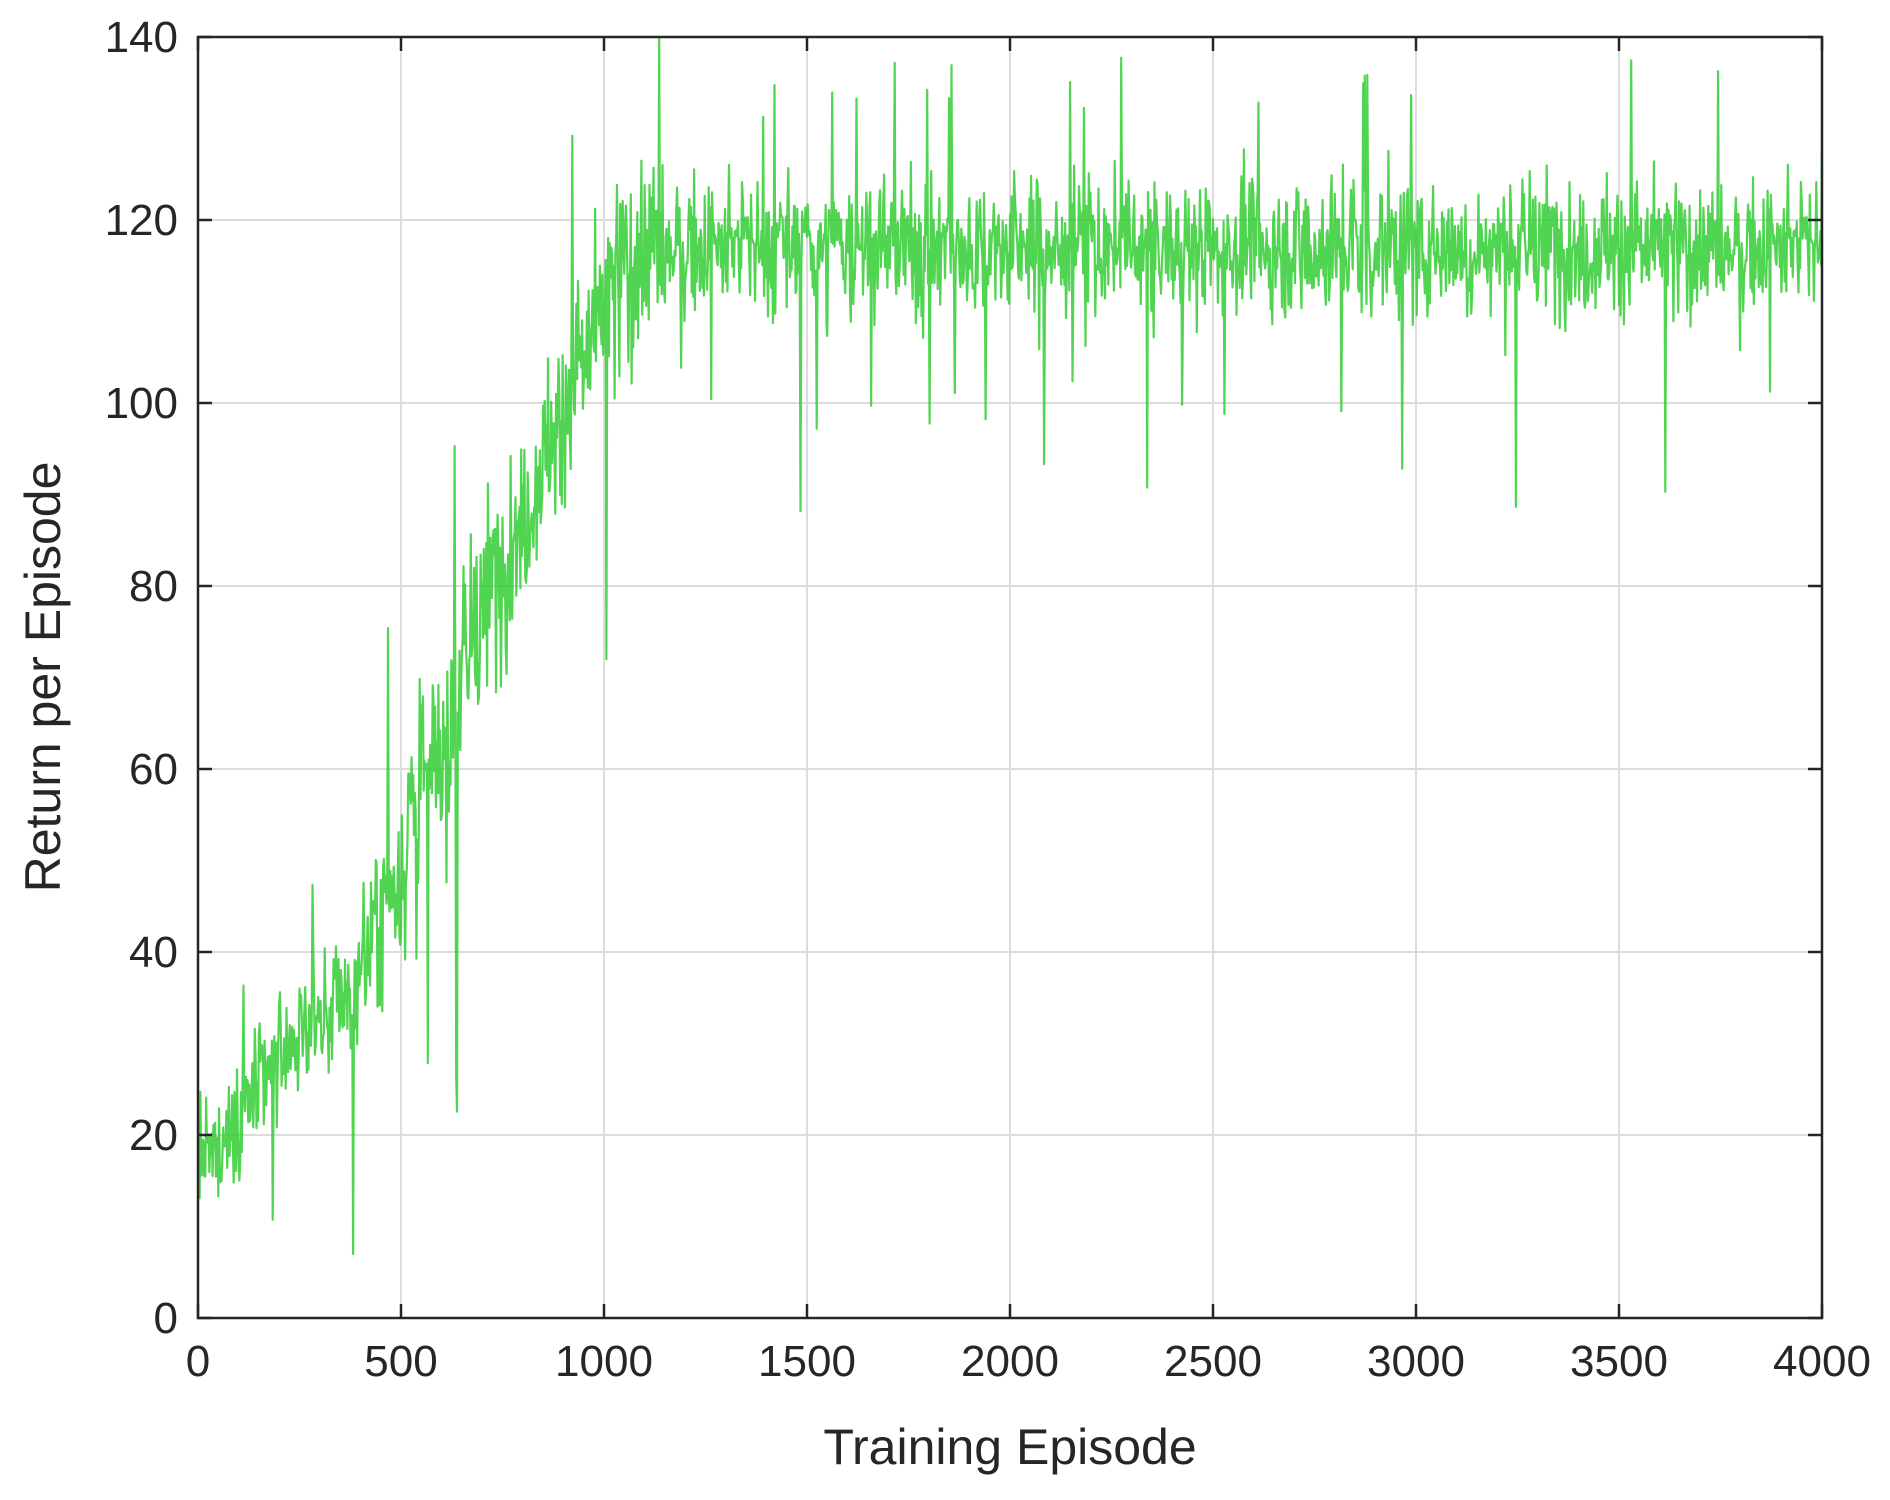 The image size is (1890, 1500). What do you see at coordinates (153, 1135) in the screenshot?
I see `y-tick-label: 20` at bounding box center [153, 1135].